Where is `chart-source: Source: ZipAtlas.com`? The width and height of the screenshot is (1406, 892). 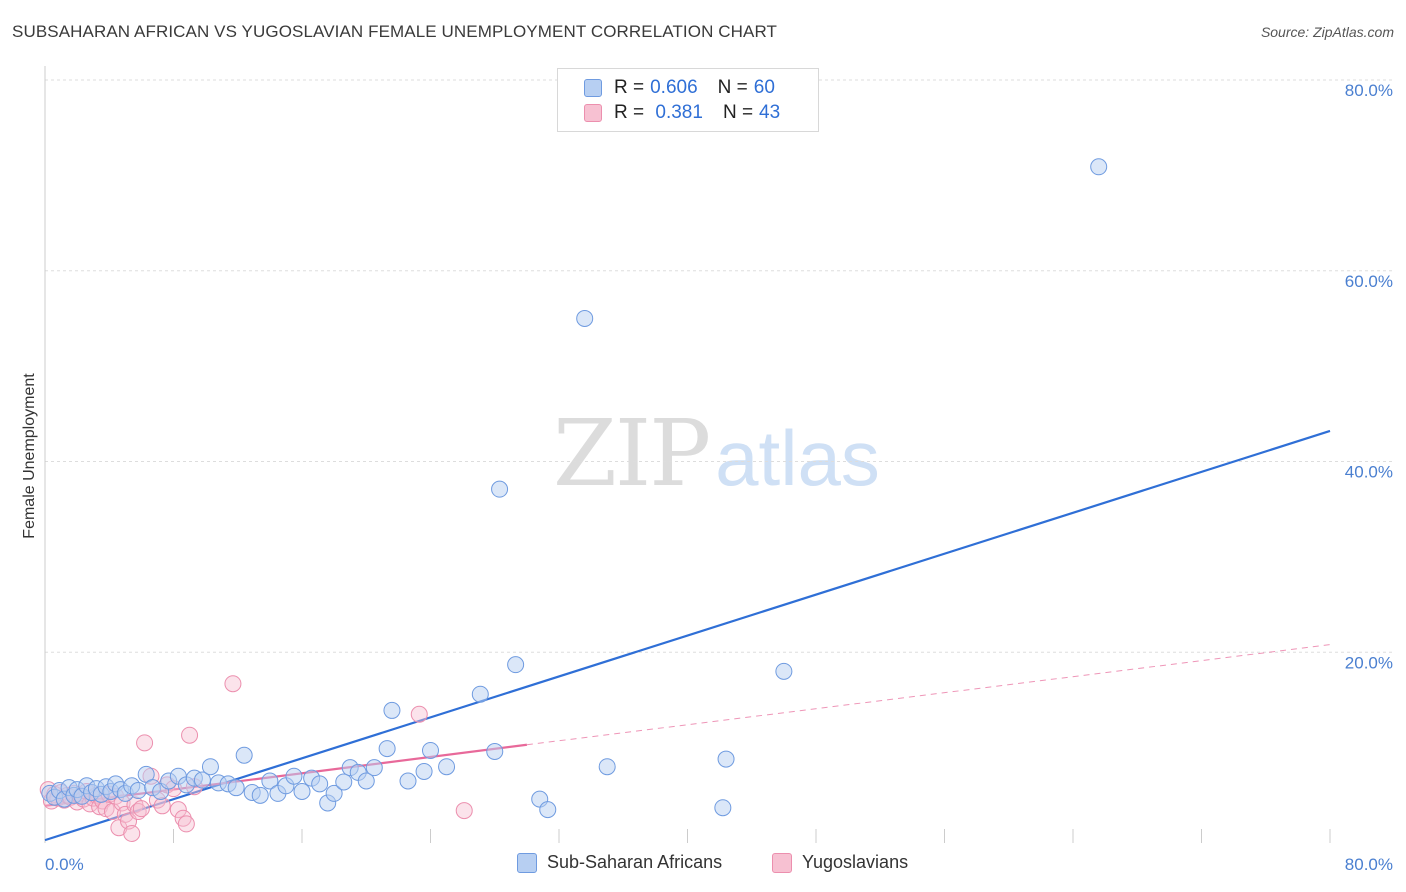 chart-source: Source: ZipAtlas.com is located at coordinates (1327, 32).